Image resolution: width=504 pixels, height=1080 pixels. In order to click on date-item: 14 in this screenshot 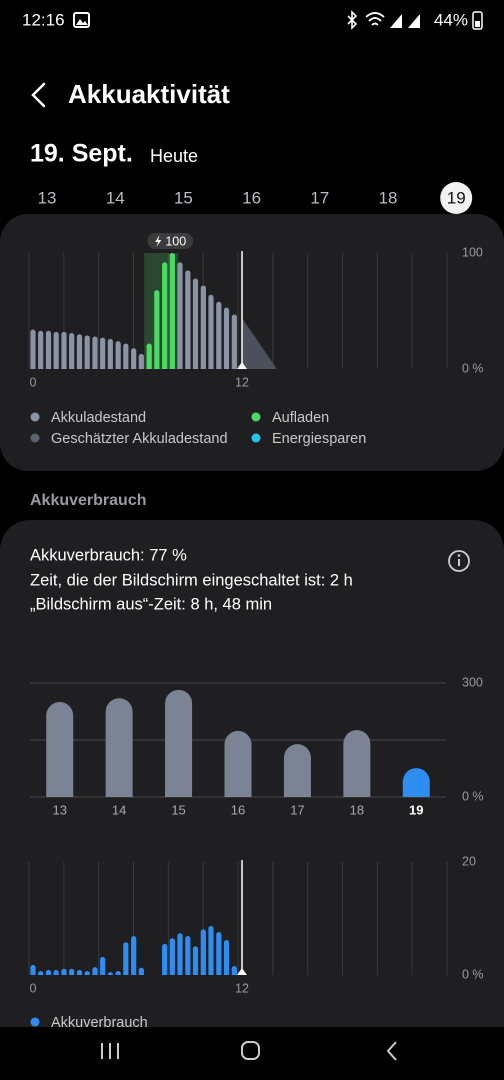, I will do `click(115, 197)`.